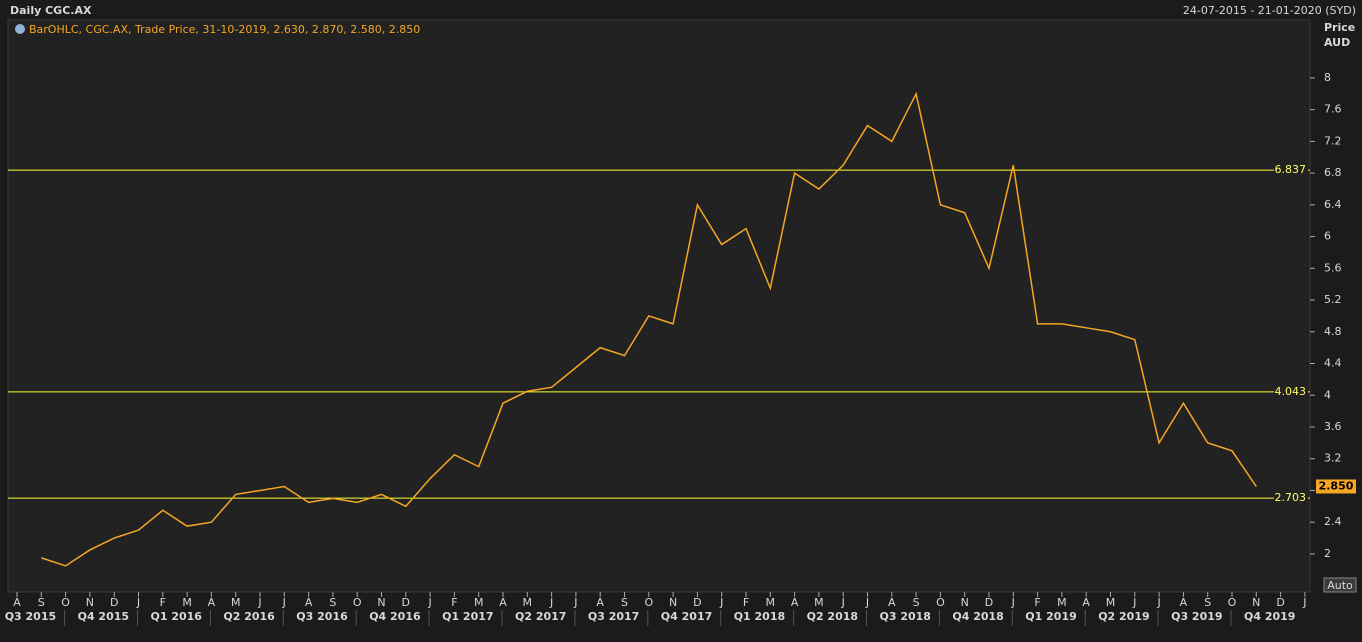 This screenshot has width=1362, height=642. What do you see at coordinates (1269, 10) in the screenshot?
I see `date-range: 24-07-2015 - 21-01-2020 (SYD)` at bounding box center [1269, 10].